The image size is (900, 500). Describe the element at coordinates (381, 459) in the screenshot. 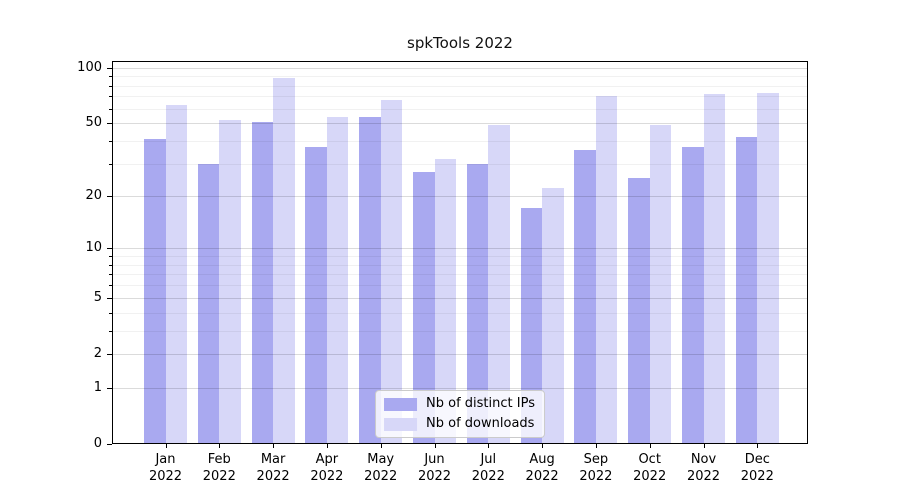

I see `x-tick-month: May` at that location.